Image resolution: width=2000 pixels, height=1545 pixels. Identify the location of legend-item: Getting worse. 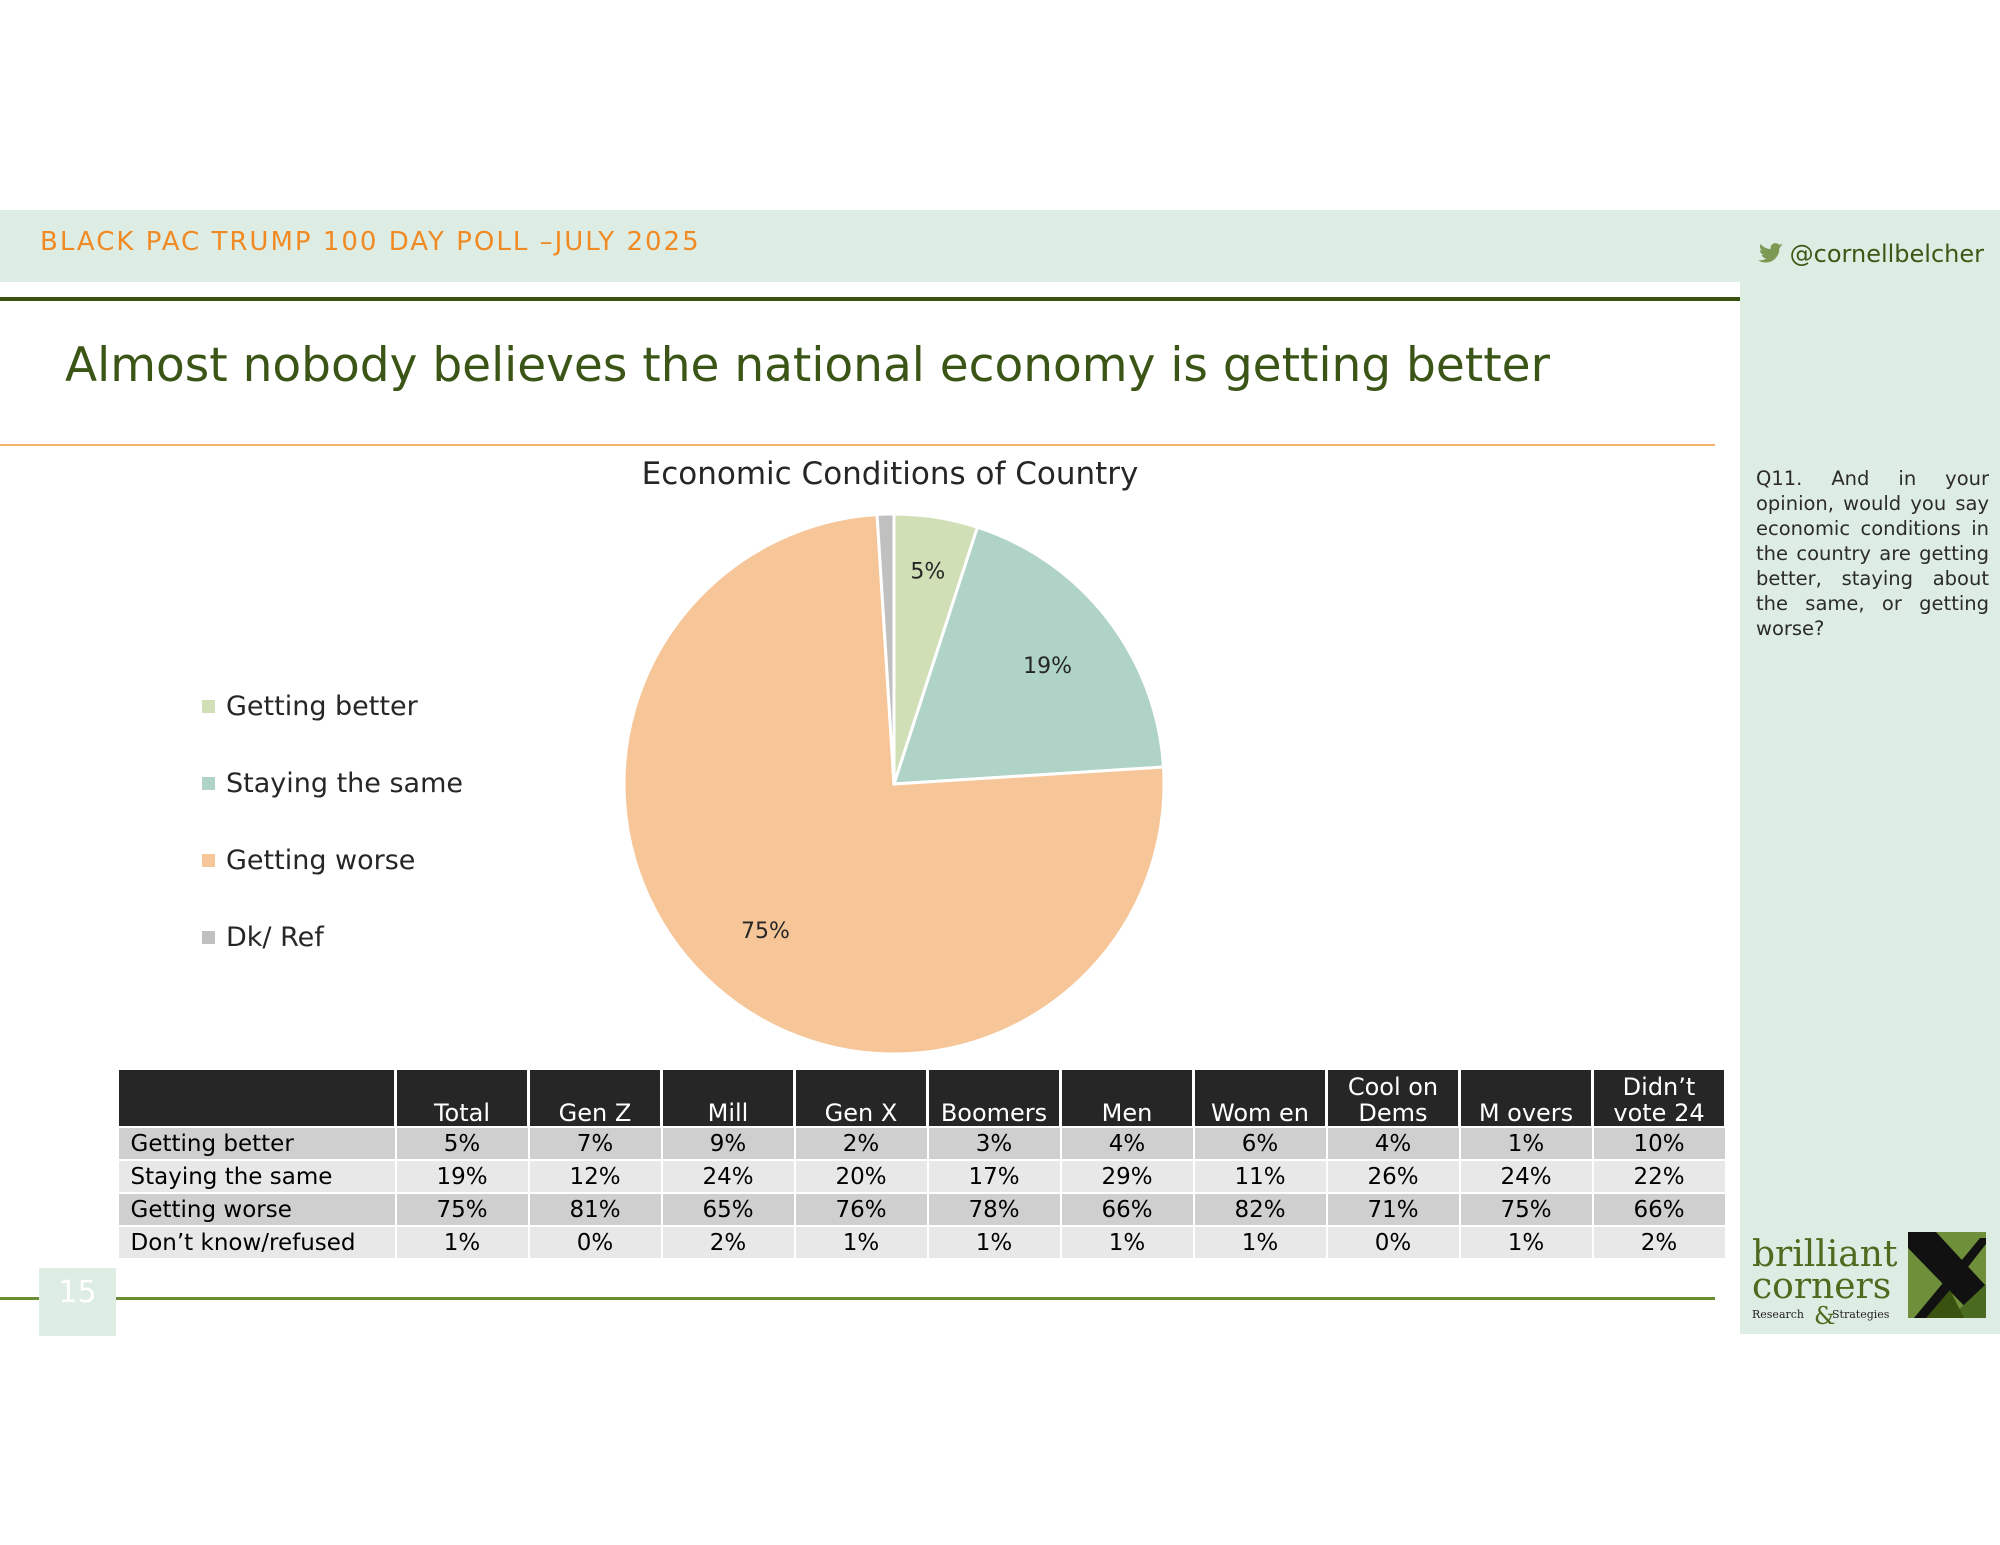
(332, 860).